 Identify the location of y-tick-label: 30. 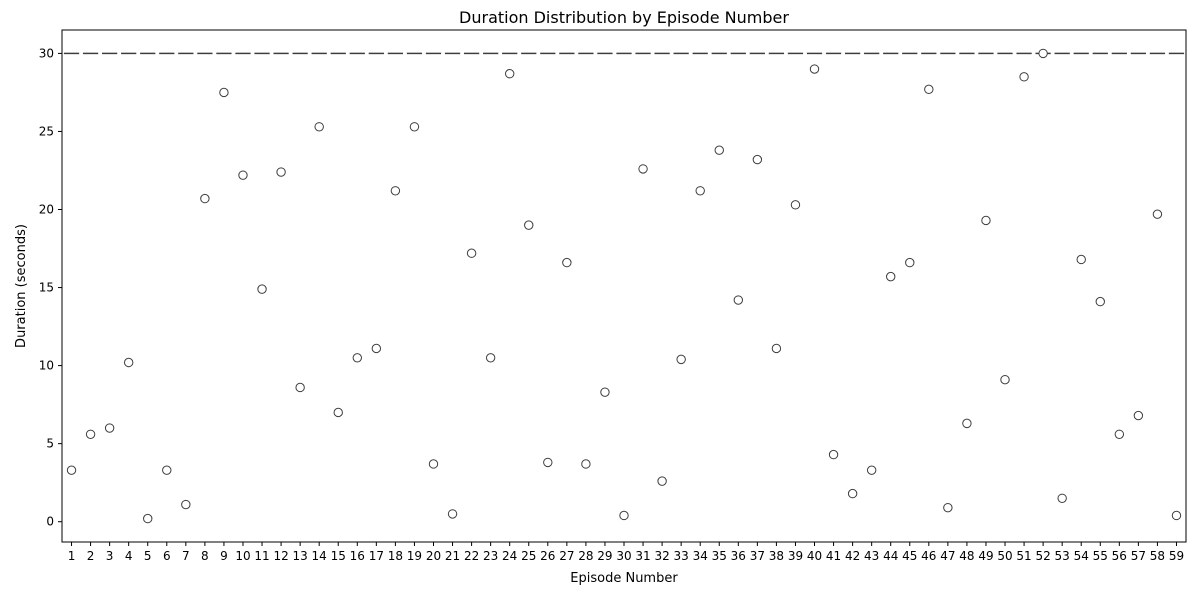
(46, 53).